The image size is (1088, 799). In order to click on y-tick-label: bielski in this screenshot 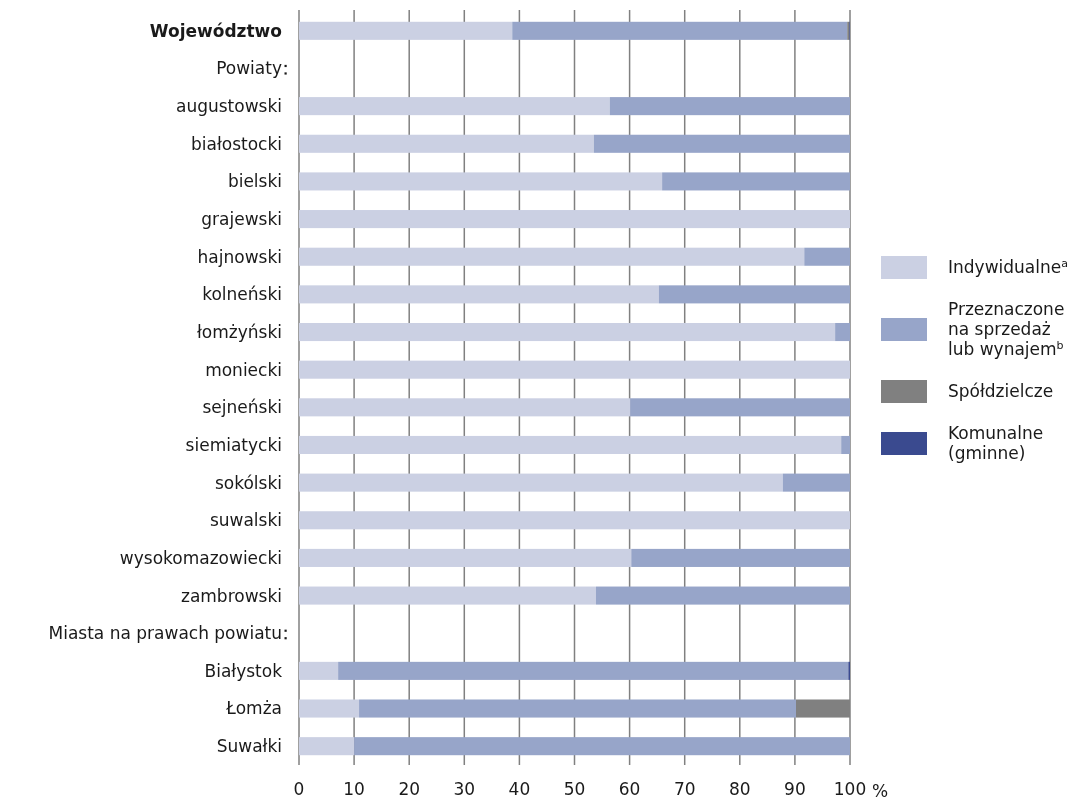, I will do `click(254, 181)`.